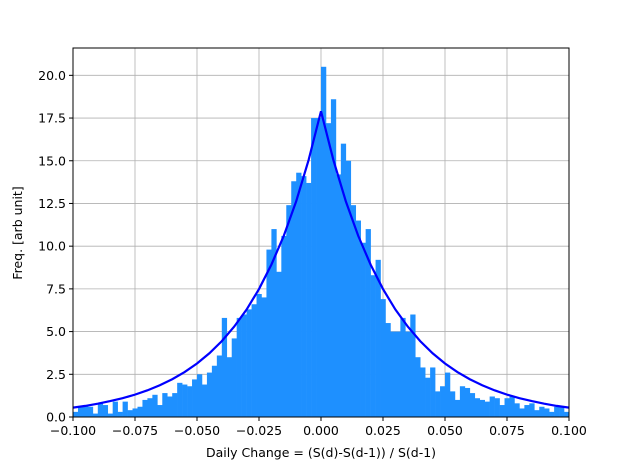 This screenshot has height=470, width=627. I want to click on y-tick-label: 12.5, so click(52, 203).